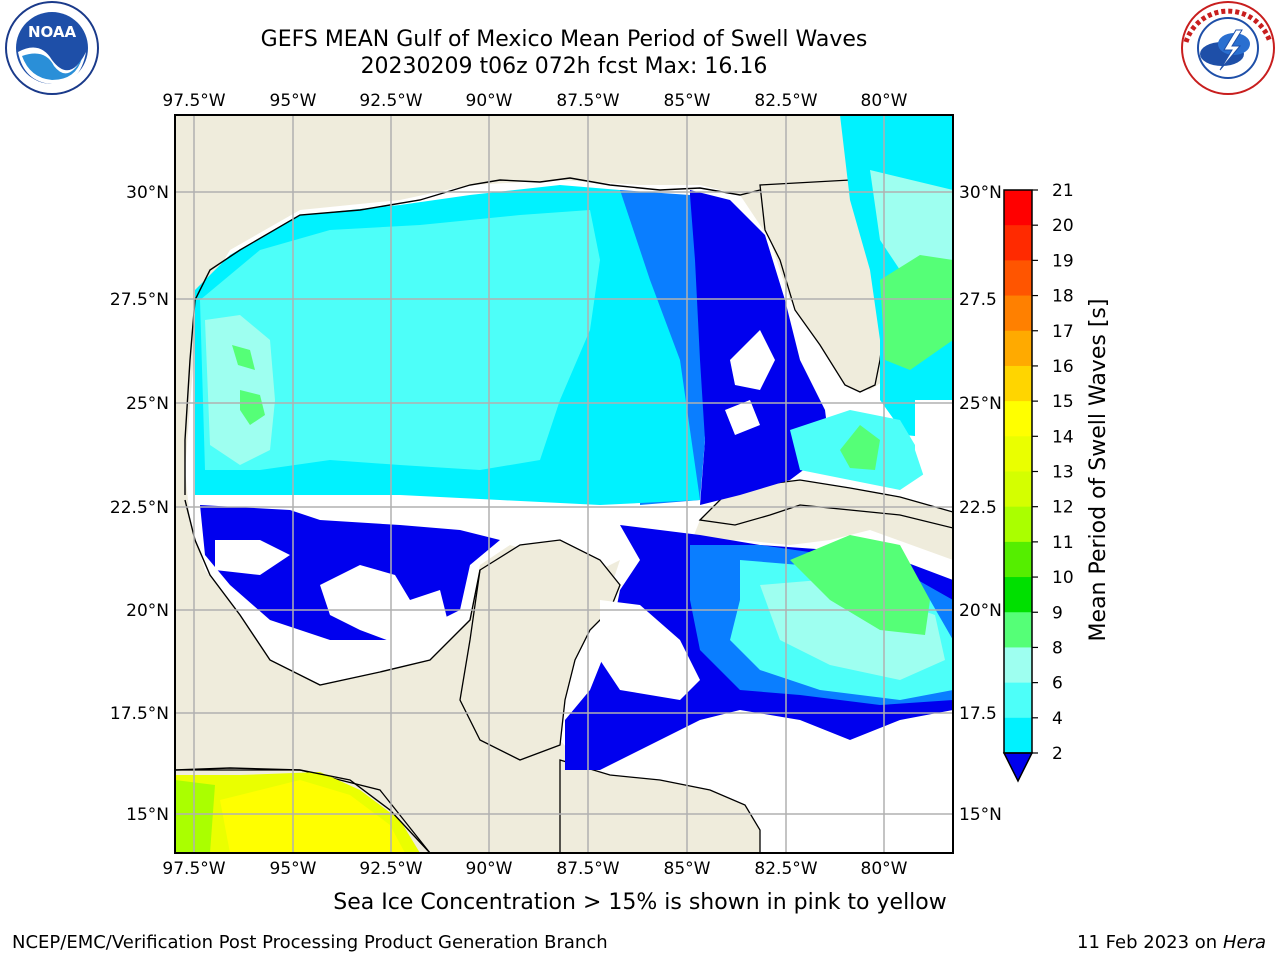  Describe the element at coordinates (1244, 942) in the screenshot. I see `footer-host: Hera` at that location.